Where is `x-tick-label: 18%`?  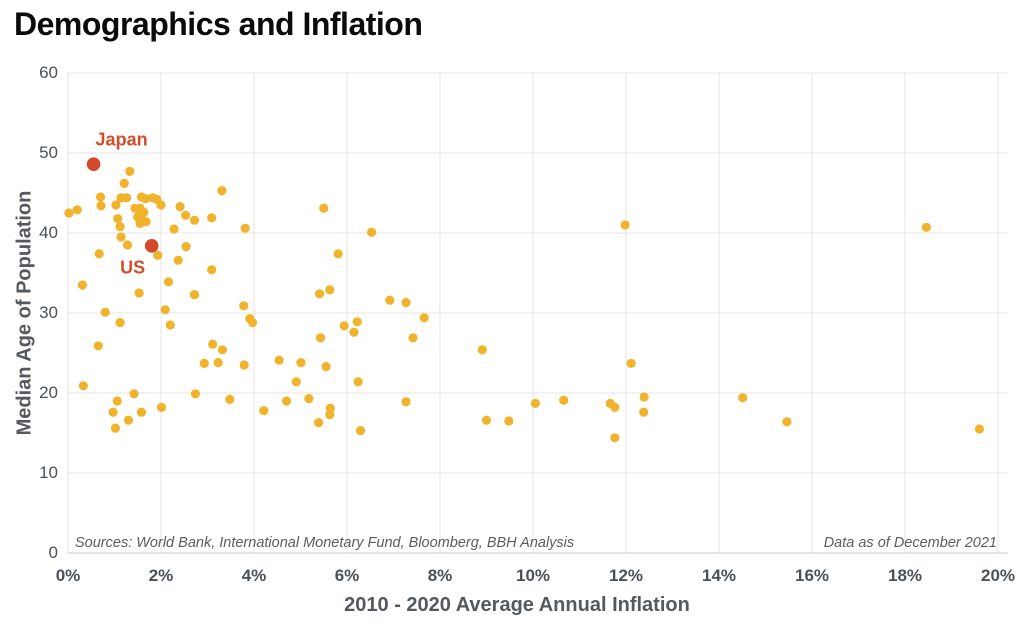
x-tick-label: 18% is located at coordinates (905, 575).